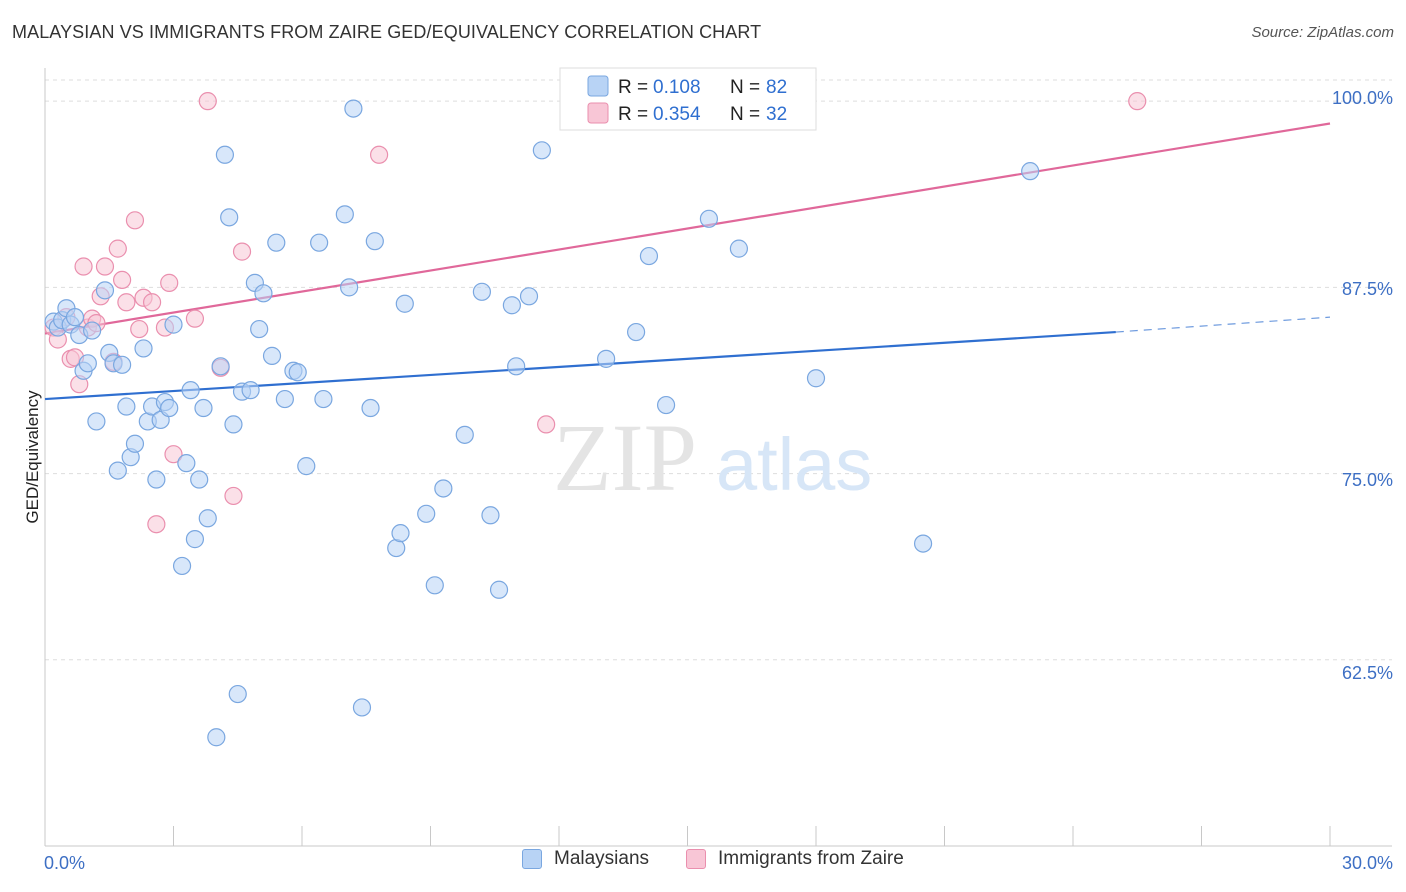 Image resolution: width=1406 pixels, height=892 pixels. Describe the element at coordinates (776, 87) in the screenshot. I see `stats-n-value-0: 82` at that location.